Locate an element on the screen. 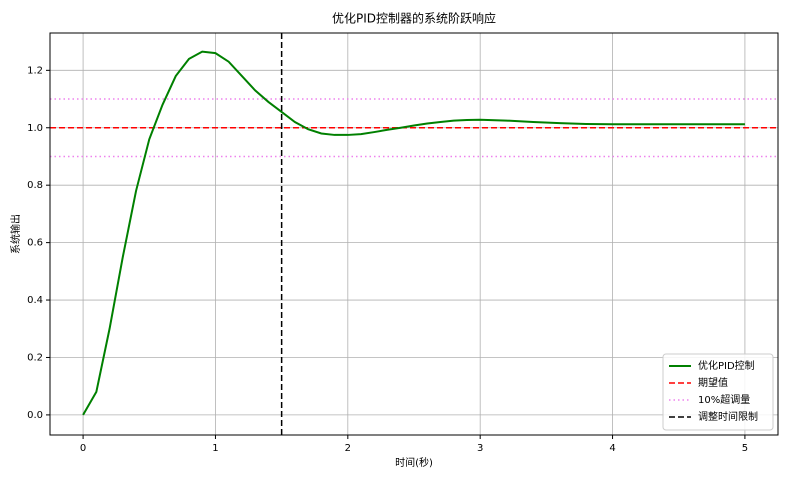 Image resolution: width=791 pixels, height=502 pixels. y-tick-label: 0.0 is located at coordinates (35, 415).